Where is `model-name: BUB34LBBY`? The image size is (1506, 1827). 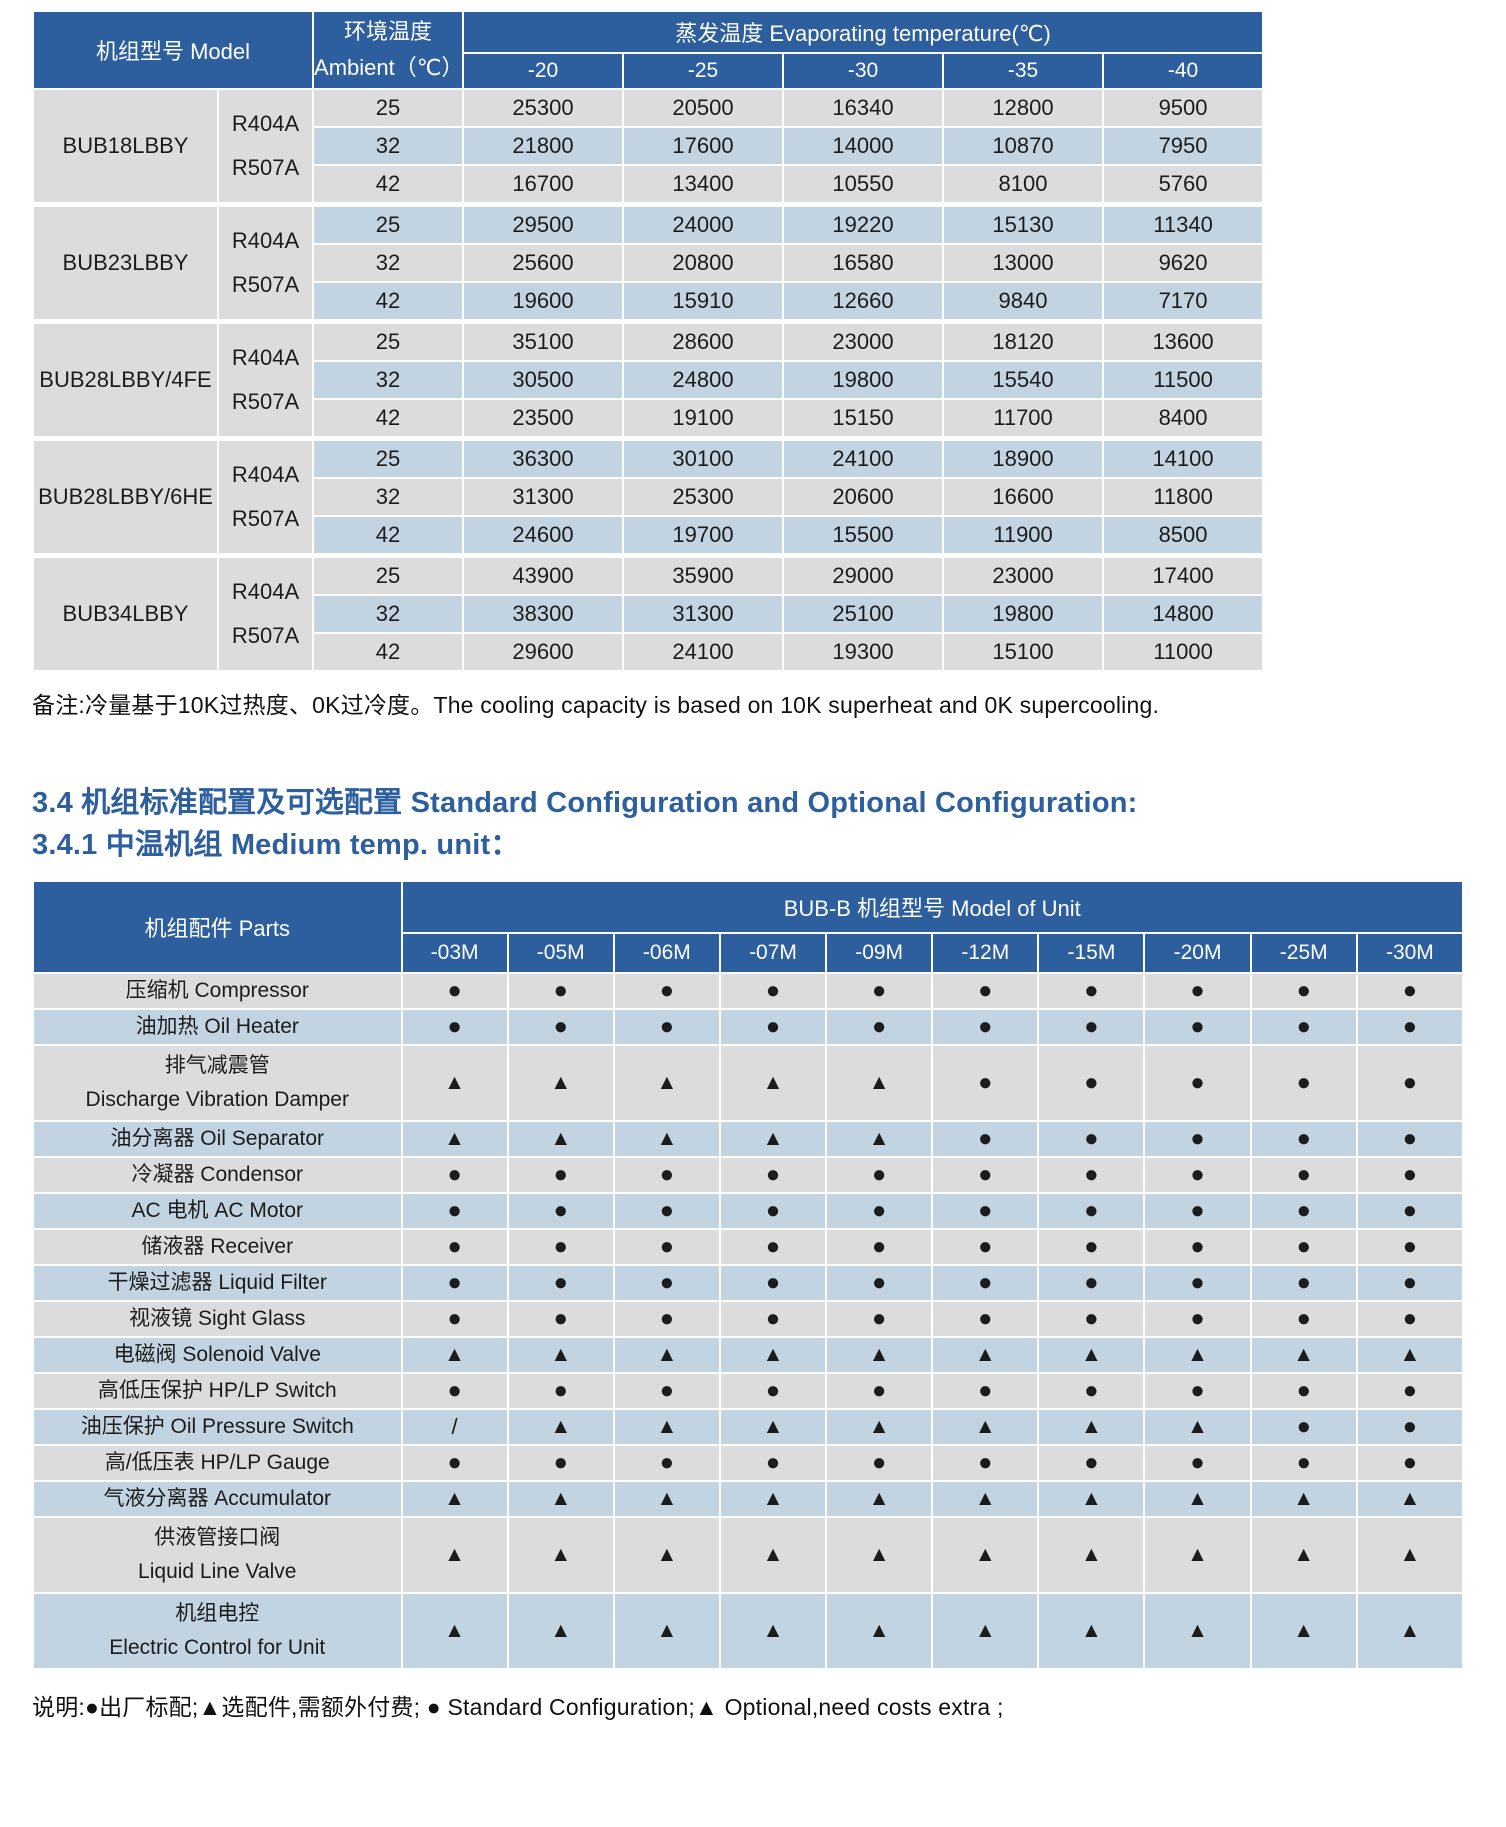
model-name: BUB34LBBY is located at coordinates (125, 612).